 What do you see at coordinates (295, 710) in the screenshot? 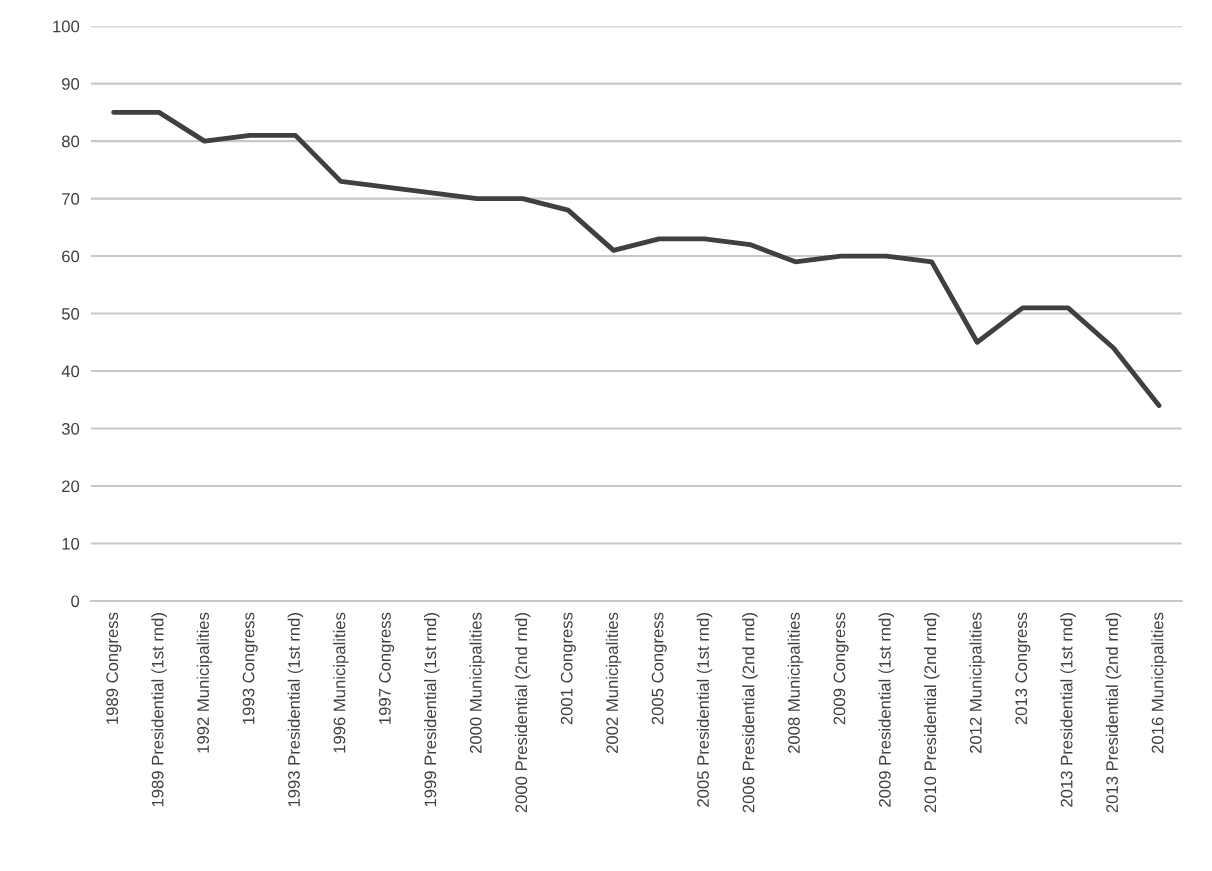
I see `x-tick-label: 1993 Presidential (1st rnd)` at bounding box center [295, 710].